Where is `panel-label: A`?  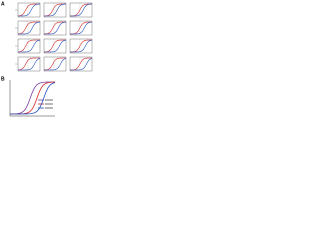
panel-label: A is located at coordinates (3, 4).